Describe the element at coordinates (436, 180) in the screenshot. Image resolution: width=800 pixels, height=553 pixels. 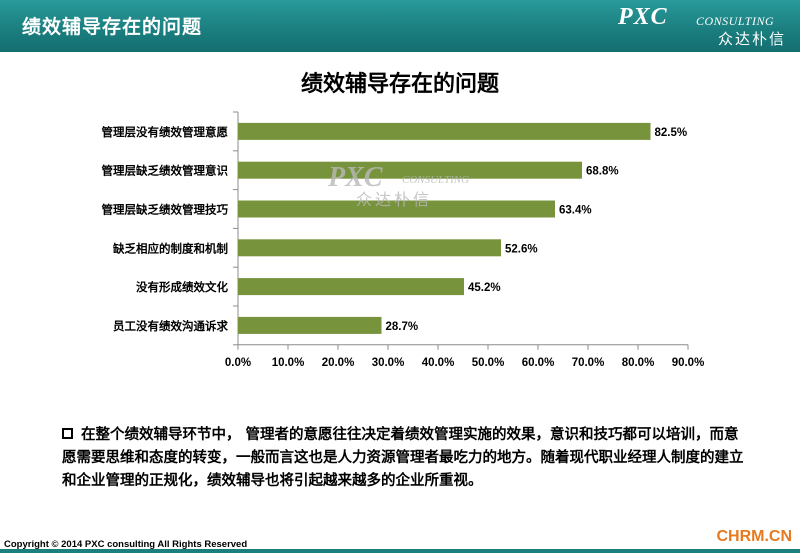
I see `watermark-consulting-text: CONSULTING` at that location.